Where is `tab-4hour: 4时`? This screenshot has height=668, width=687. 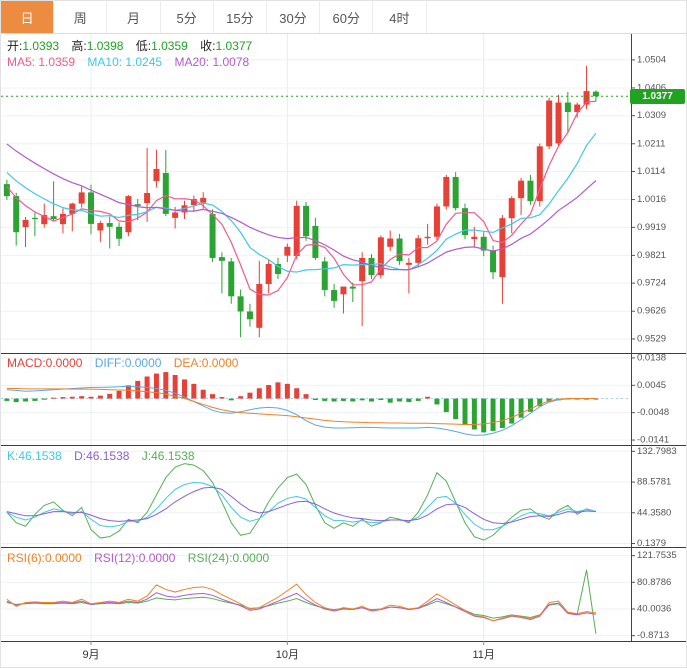 tab-4hour: 4时 is located at coordinates (400, 17).